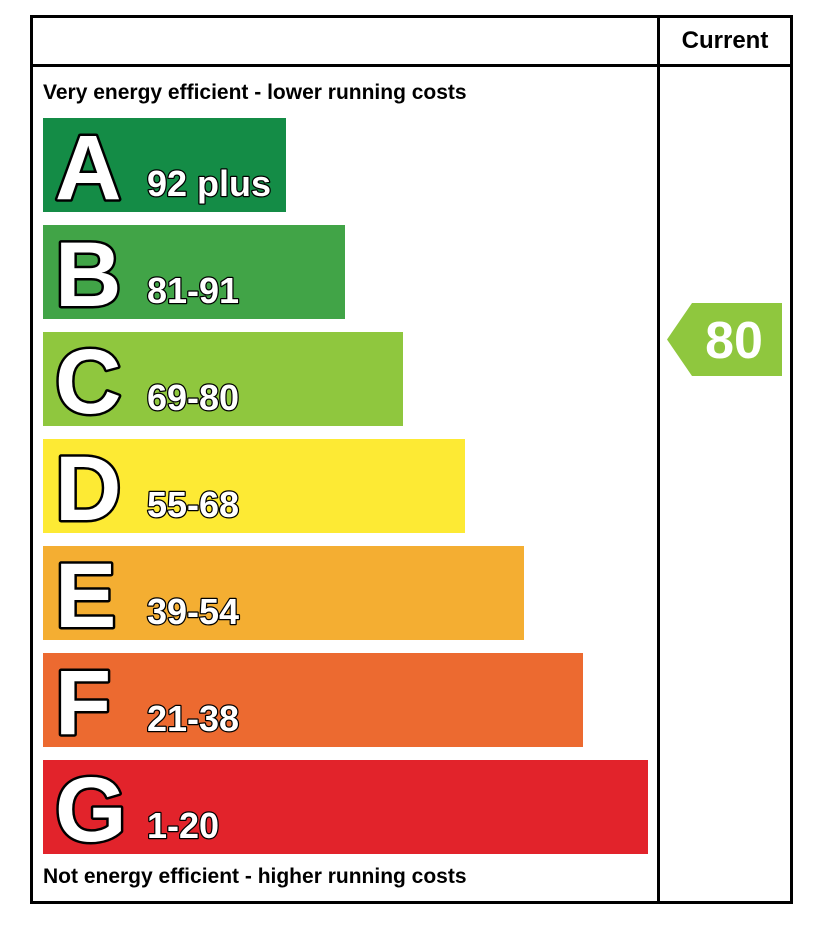 The height and width of the screenshot is (926, 813). What do you see at coordinates (345, 41) in the screenshot?
I see `header-empty-cell` at bounding box center [345, 41].